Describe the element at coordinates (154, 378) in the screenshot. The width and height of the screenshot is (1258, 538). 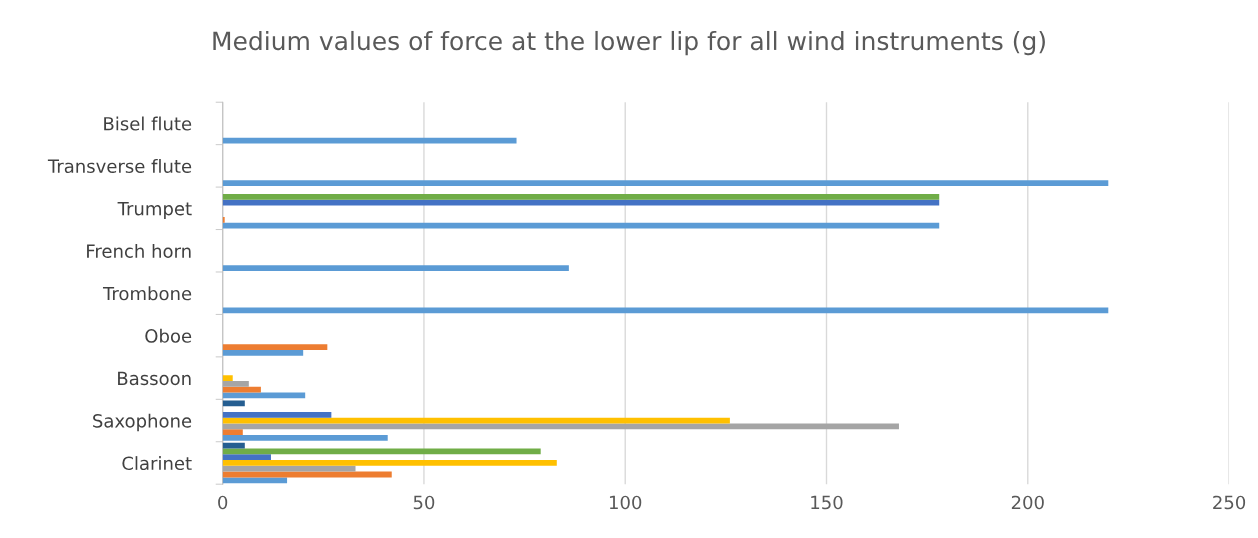
I see `y-tick-label: Bassoon` at that location.